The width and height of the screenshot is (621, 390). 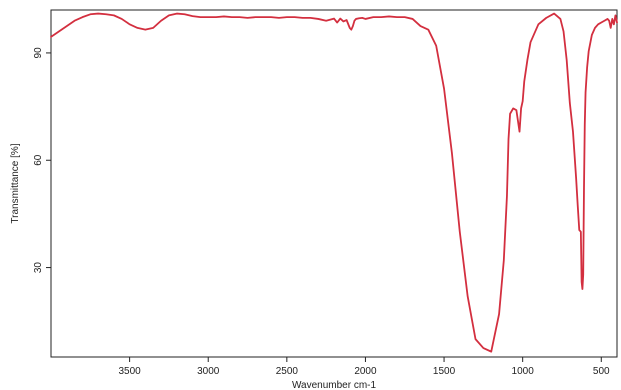 I want to click on y-tick-label: 30, so click(x=38, y=268).